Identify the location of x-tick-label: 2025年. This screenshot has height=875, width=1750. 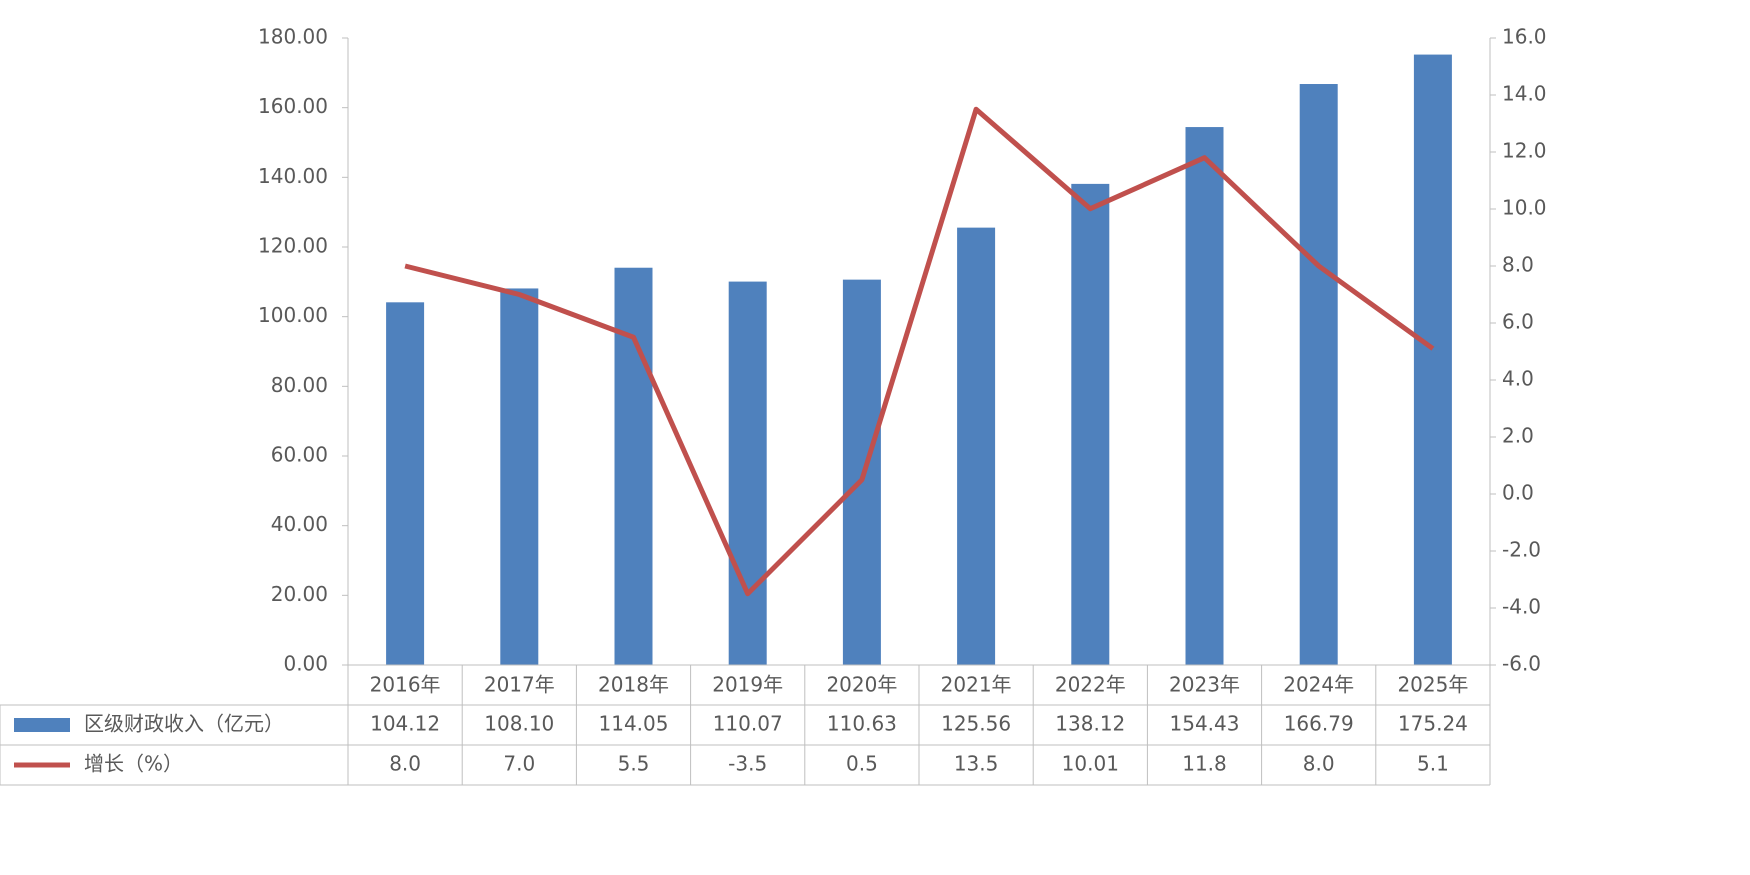
(1432, 685).